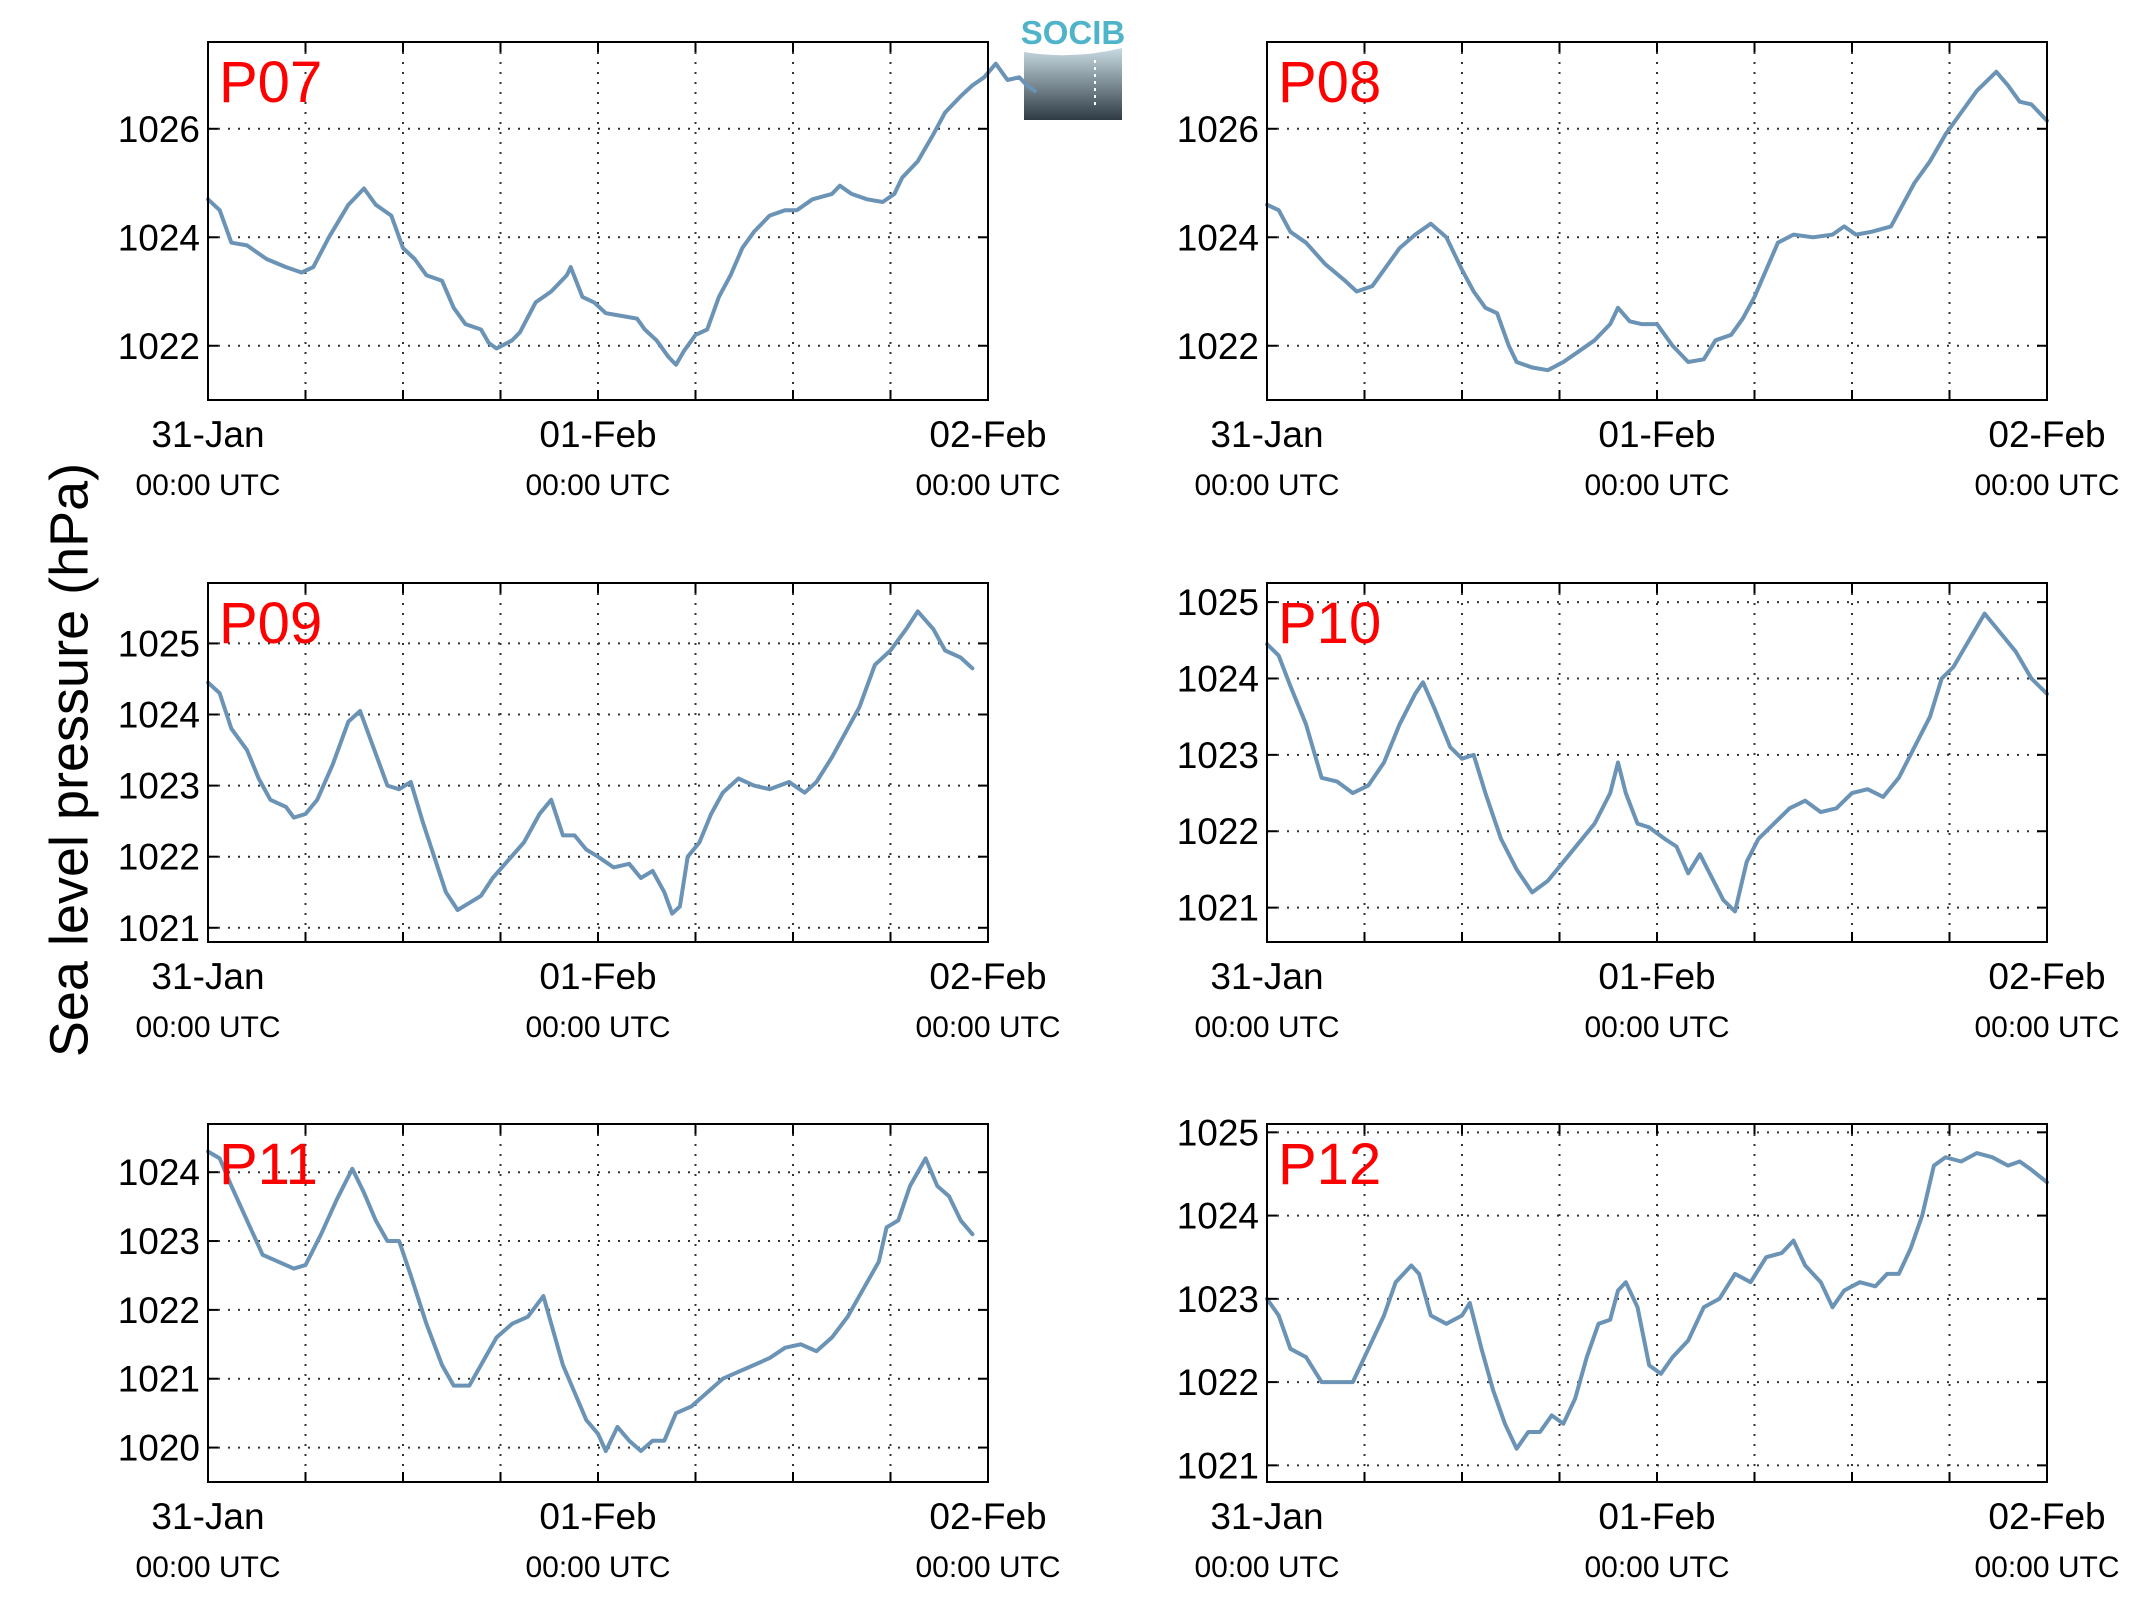  Describe the element at coordinates (159, 1448) in the screenshot. I see `y-tick-label: 1020` at that location.